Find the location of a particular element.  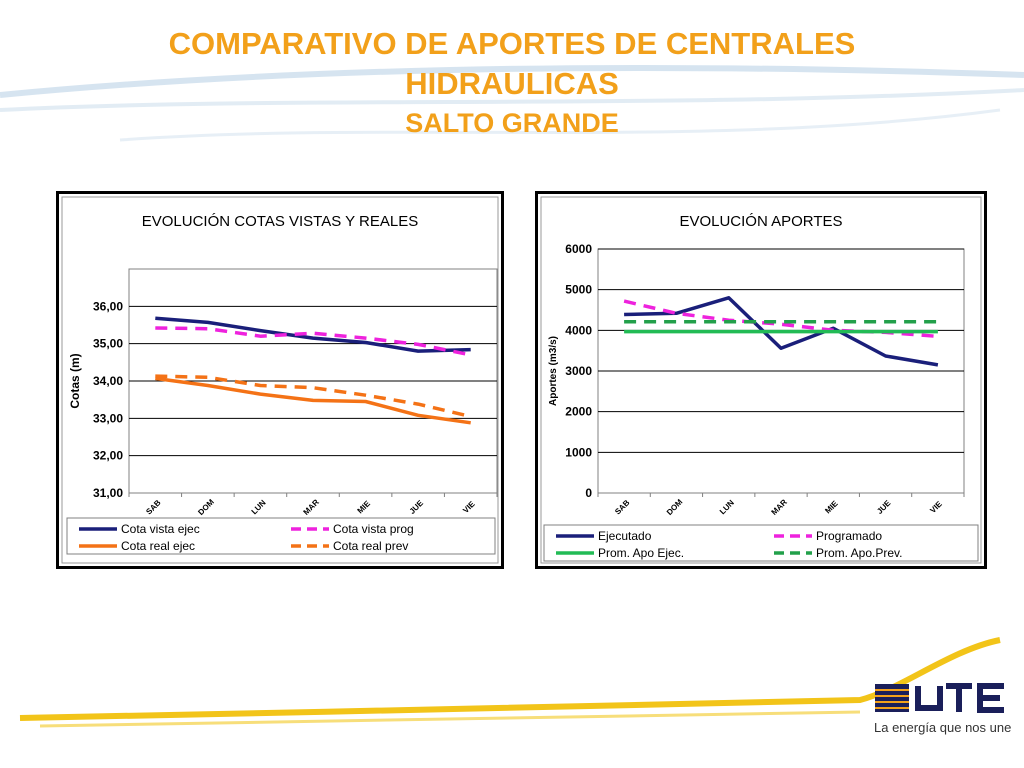

y-tick-label: 36,00 is located at coordinates (108, 306).